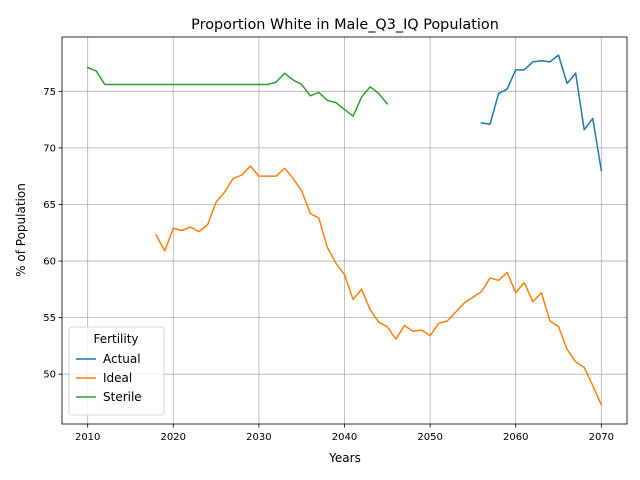 This screenshot has width=640, height=480. I want to click on y-tick-label: 65, so click(49, 205).